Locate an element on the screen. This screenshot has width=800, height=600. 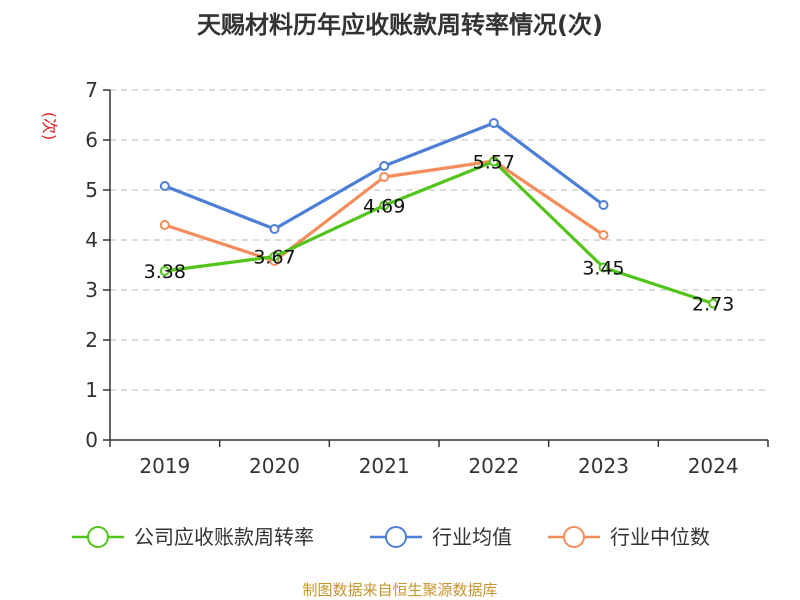
legend-item-2: 行业中位数 is located at coordinates (629, 537).